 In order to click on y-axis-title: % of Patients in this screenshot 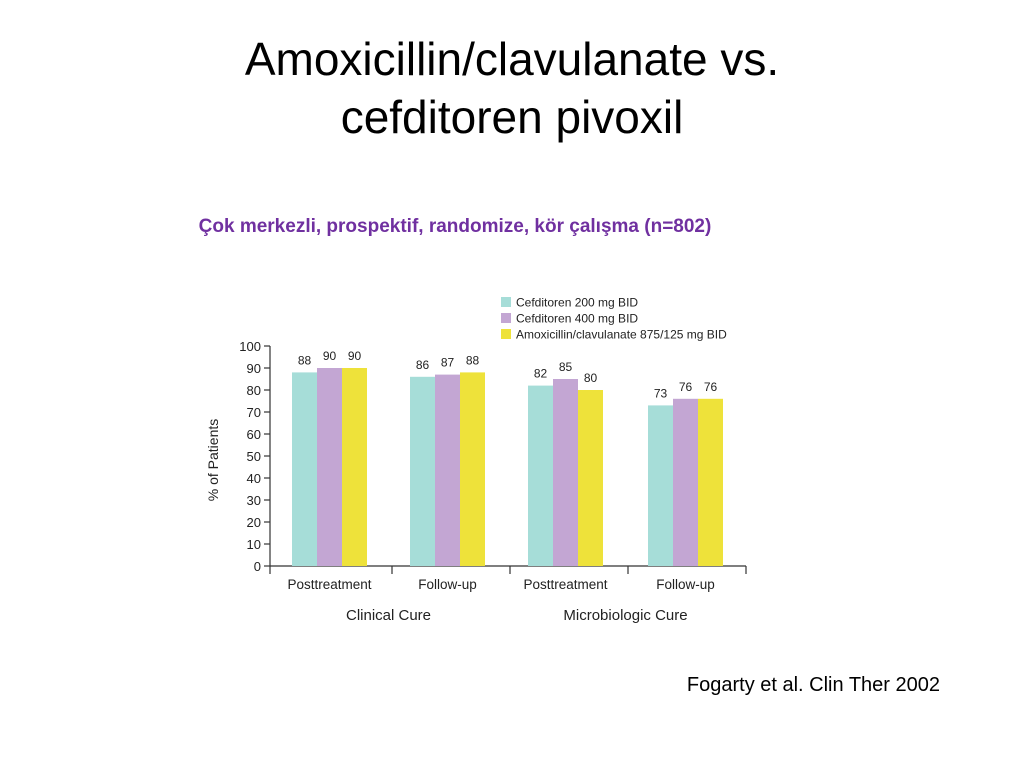, I will do `click(213, 460)`.